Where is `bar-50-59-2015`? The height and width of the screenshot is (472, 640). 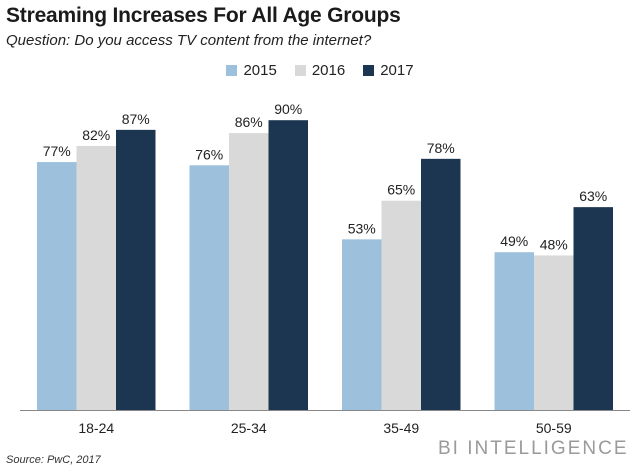 bar-50-59-2015 is located at coordinates (514, 331).